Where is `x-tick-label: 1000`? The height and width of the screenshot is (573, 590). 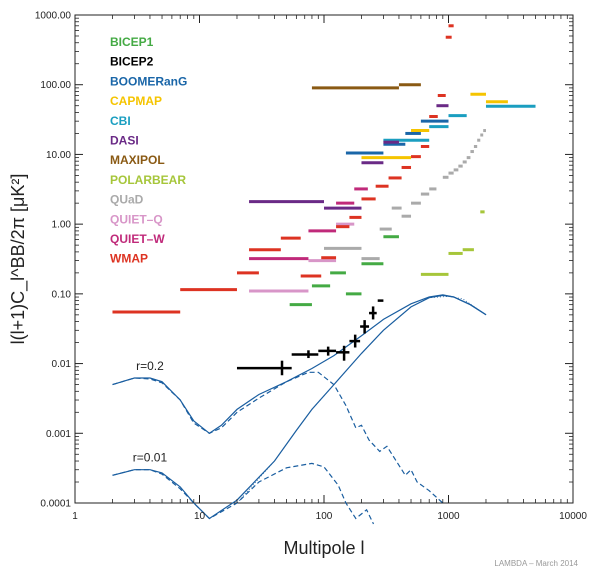 x-tick-label: 1000 is located at coordinates (448, 516).